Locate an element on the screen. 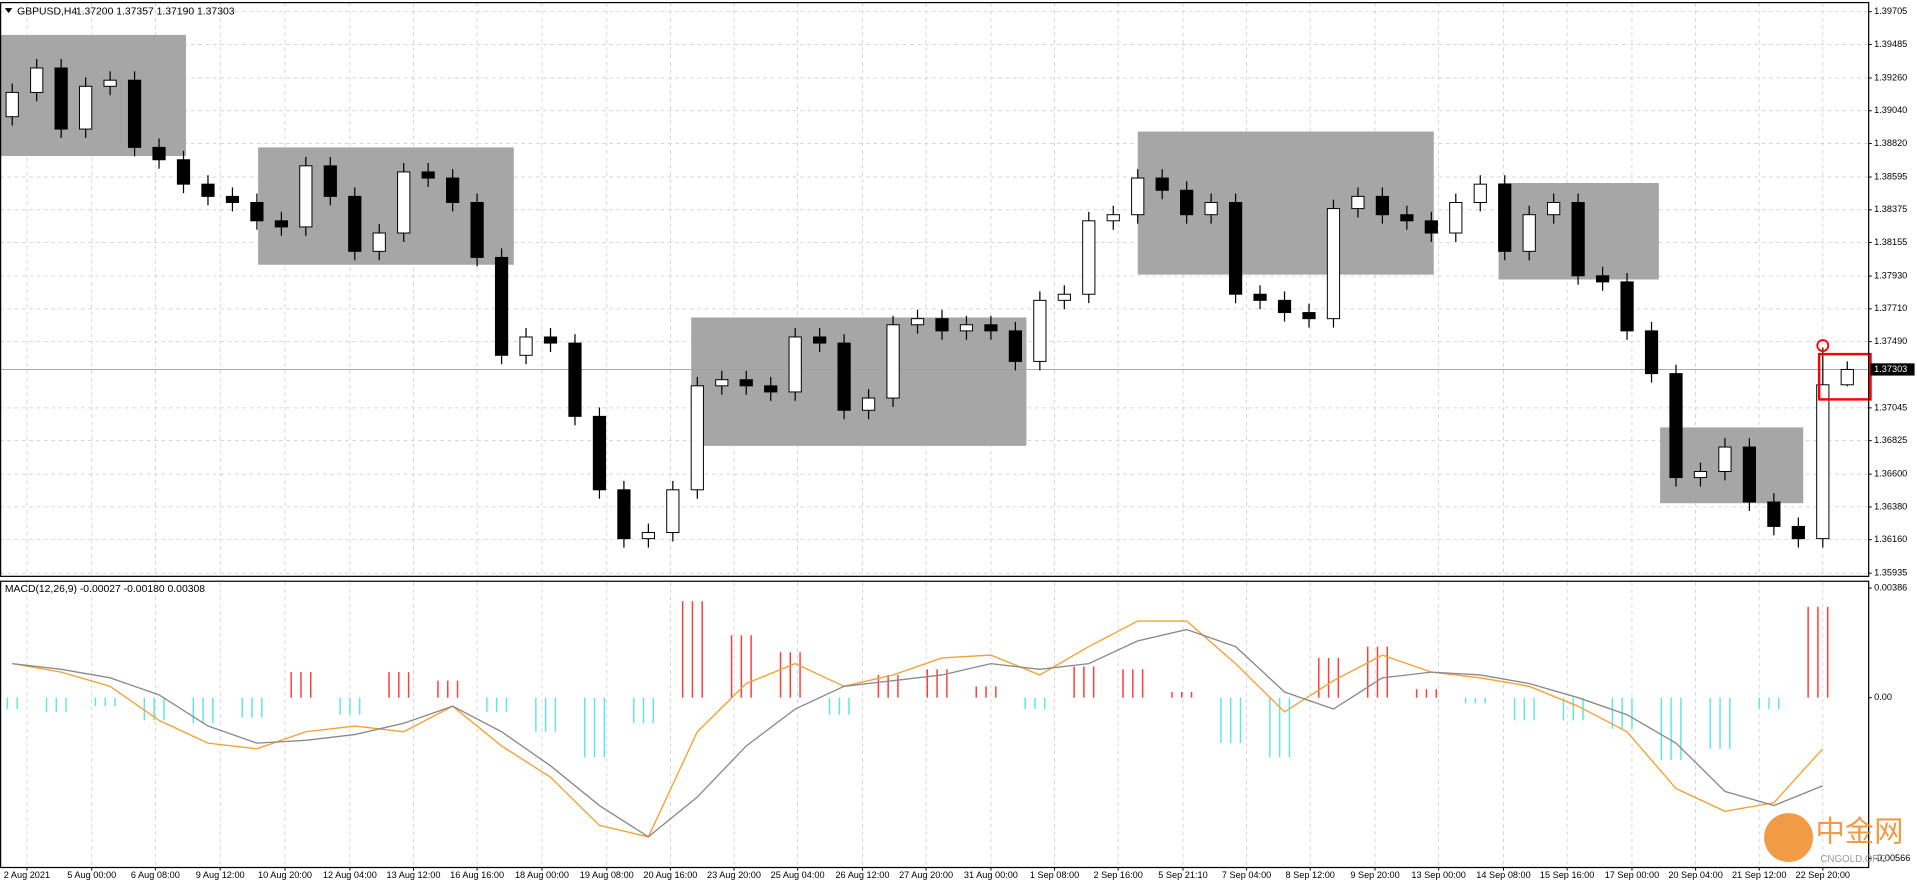 The height and width of the screenshot is (886, 1917). x-tick-label: 20 Aug 16:00 is located at coordinates (670, 875).